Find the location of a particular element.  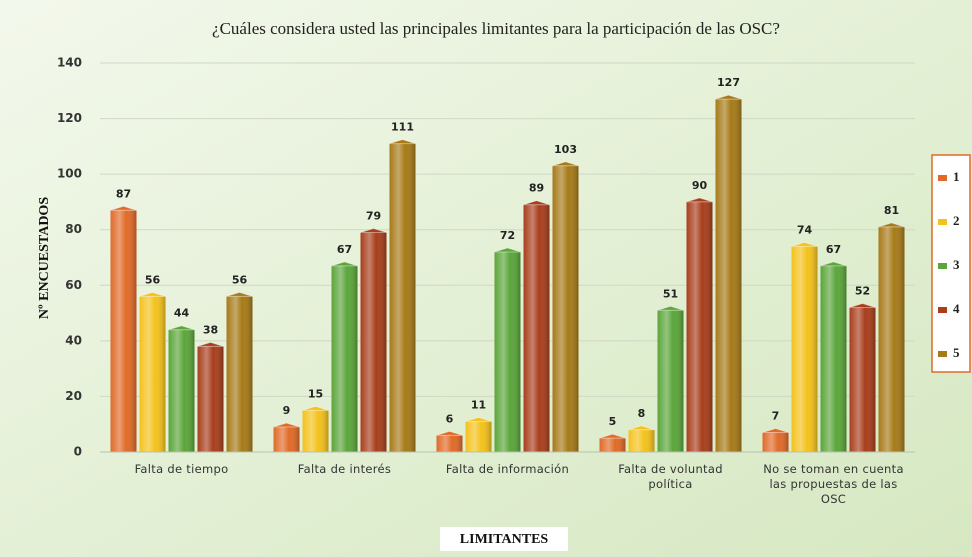

value-label: 127 is located at coordinates (728, 82).